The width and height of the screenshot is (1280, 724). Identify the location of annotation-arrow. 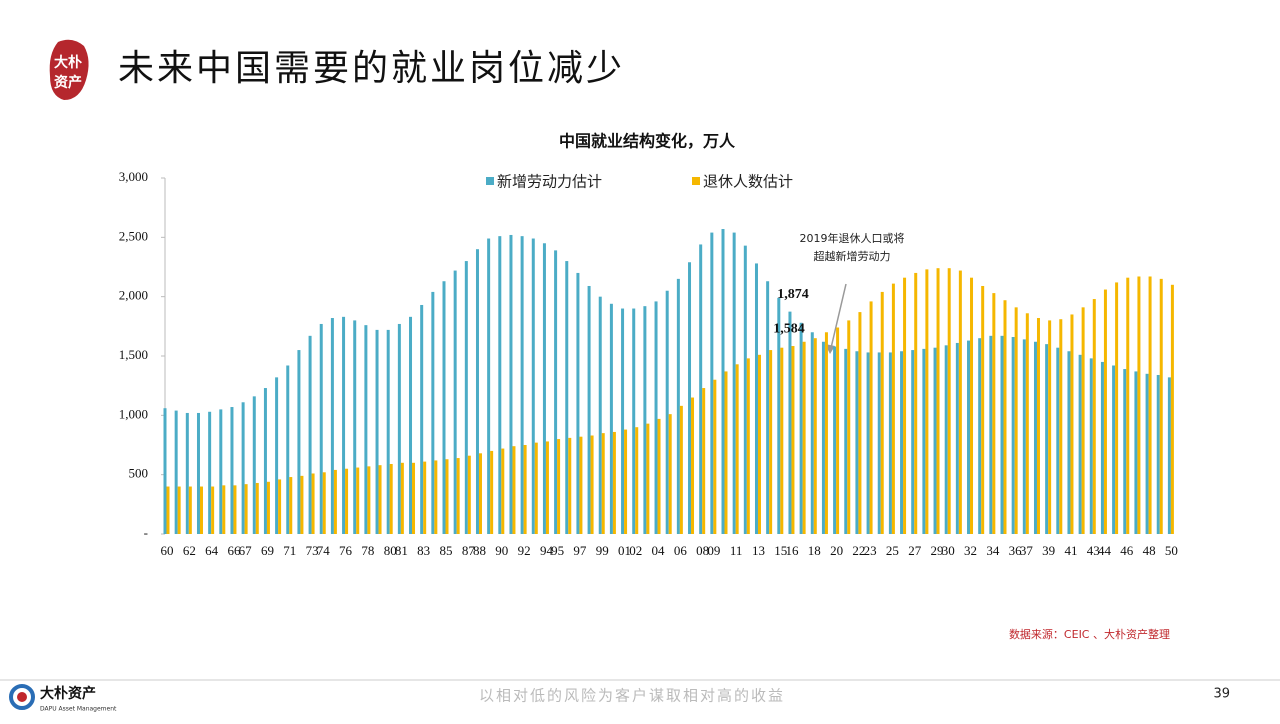
(838, 316).